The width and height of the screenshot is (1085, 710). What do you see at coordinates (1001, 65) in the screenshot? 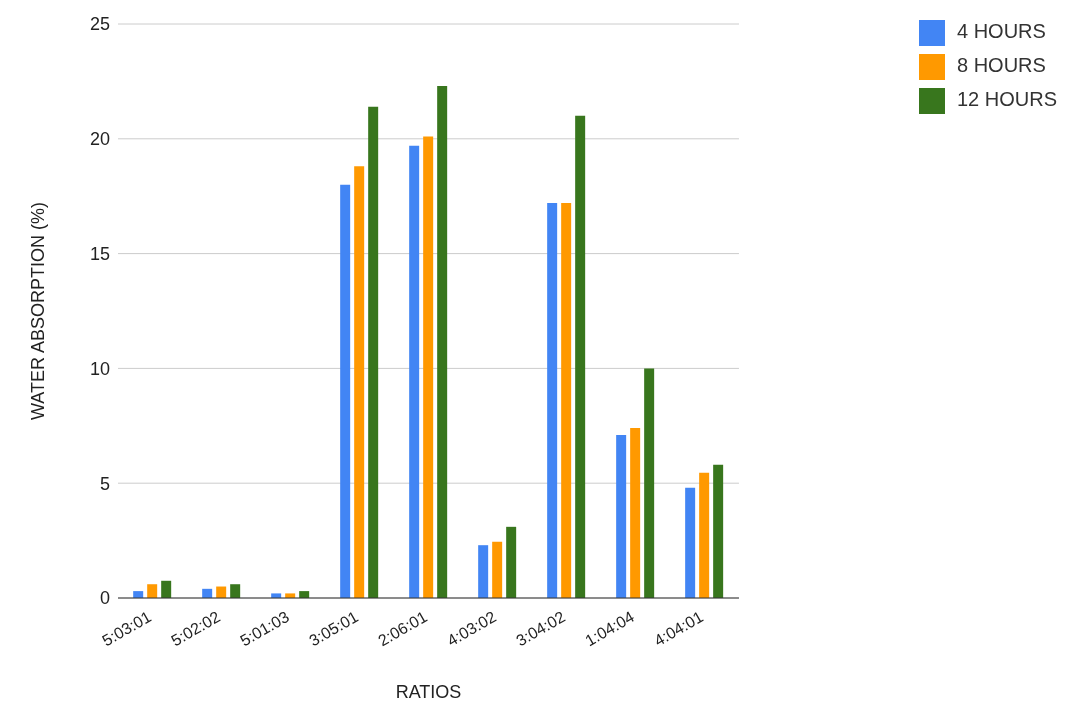
I see `legend-label: 8 HOURS` at bounding box center [1001, 65].